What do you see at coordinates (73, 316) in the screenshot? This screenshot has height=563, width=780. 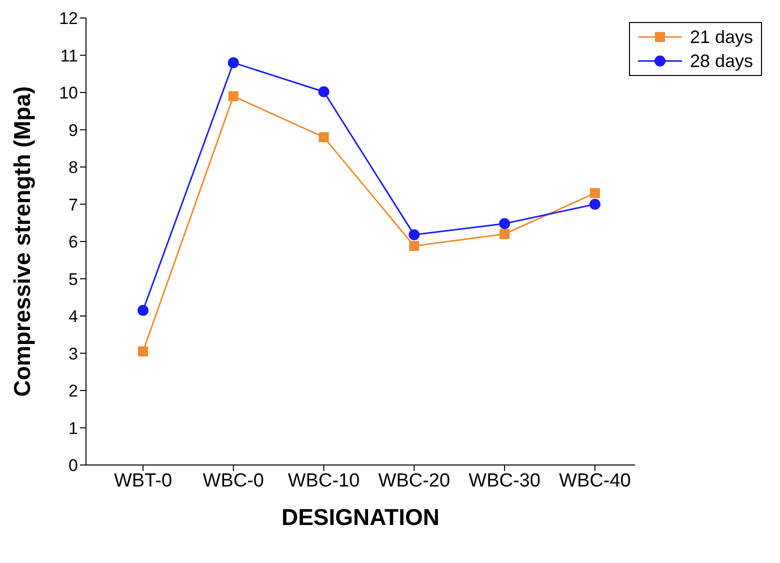 I see `y-tick-label: 4` at bounding box center [73, 316].